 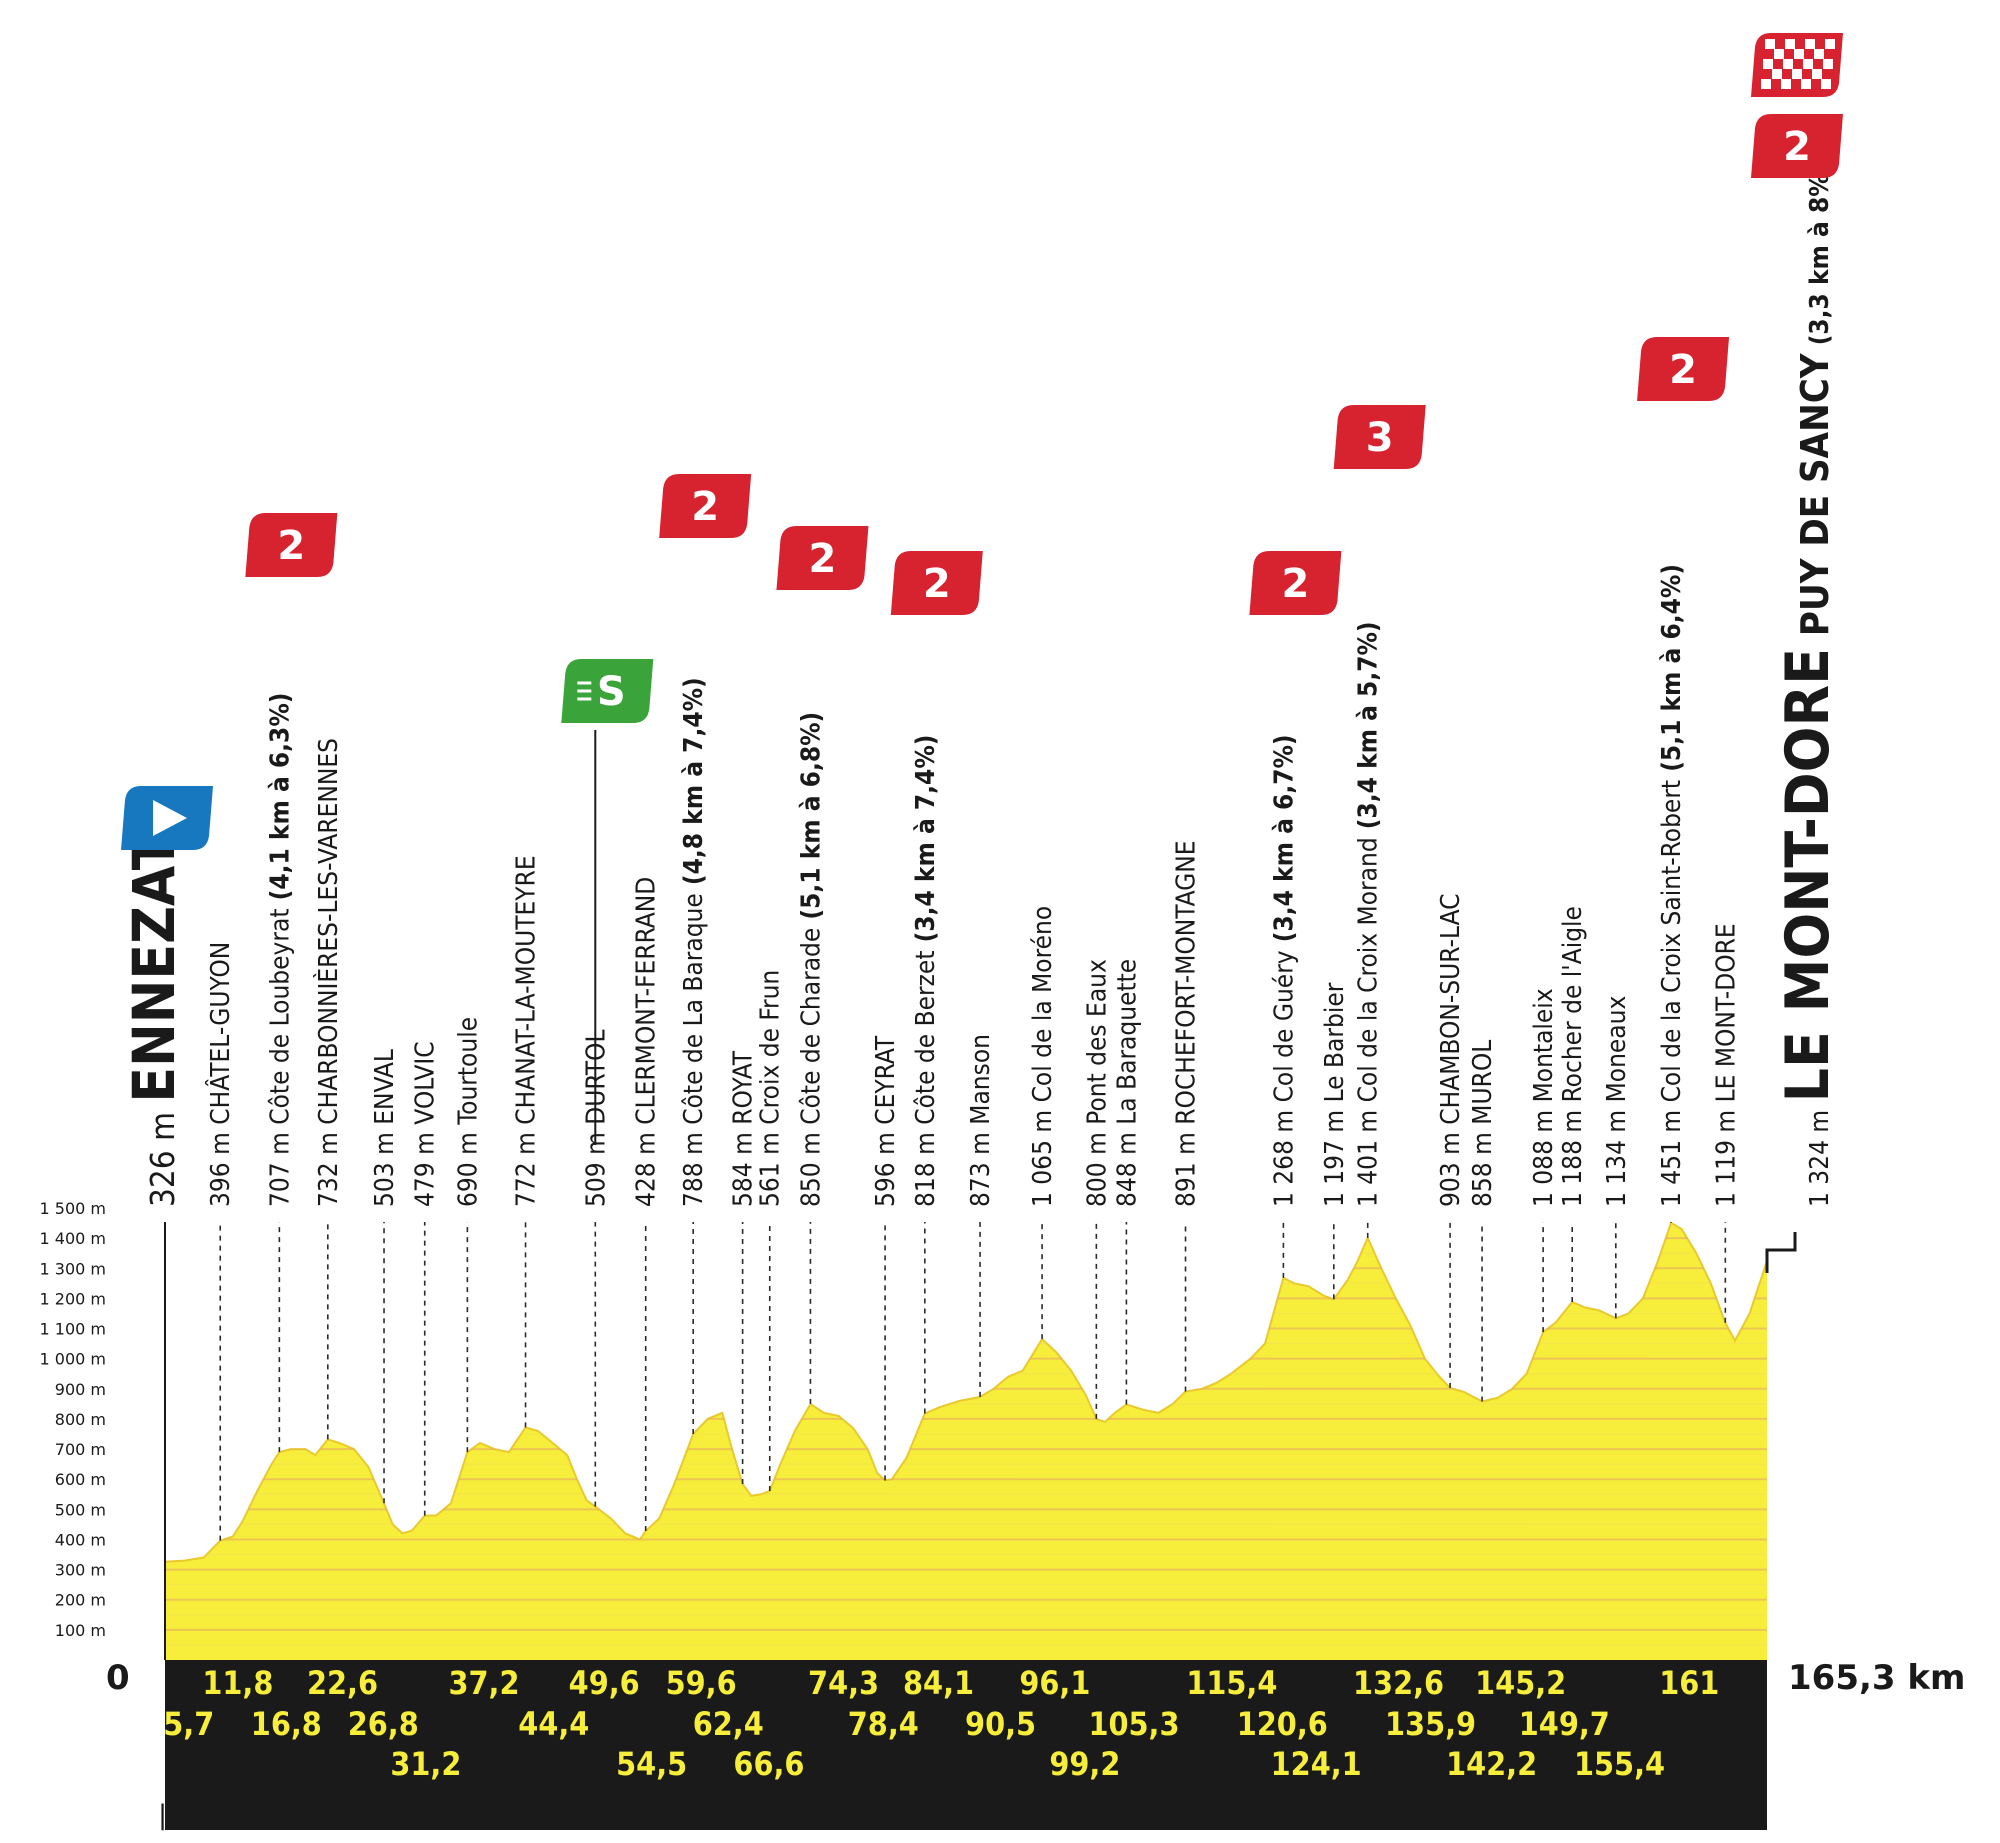 I want to click on waypoint-altitude: 1 065 m, so click(x=1043, y=1154).